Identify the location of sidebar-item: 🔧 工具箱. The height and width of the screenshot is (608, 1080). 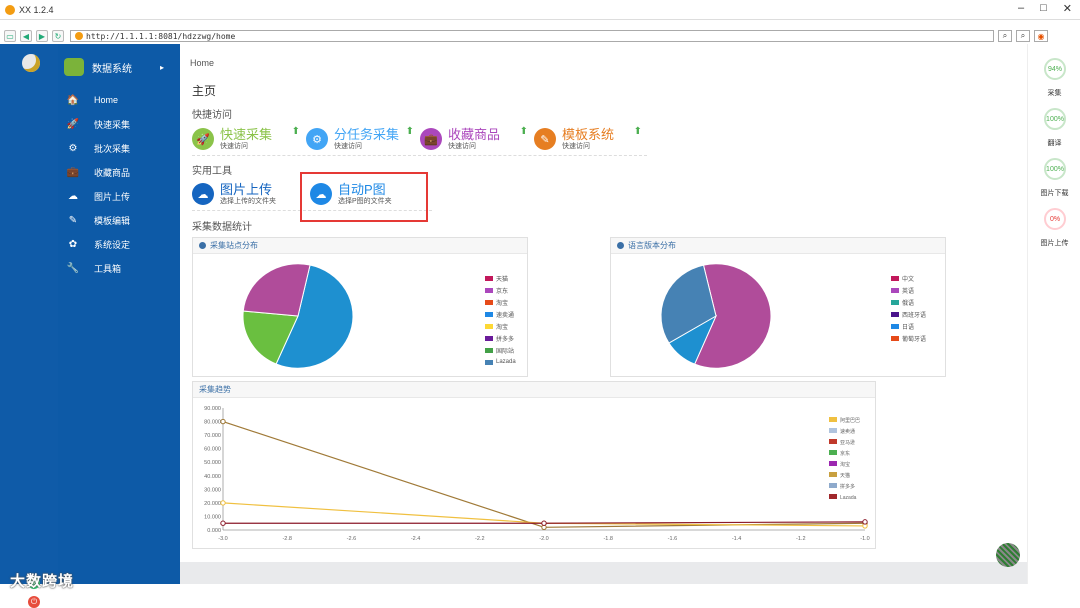
(121, 268).